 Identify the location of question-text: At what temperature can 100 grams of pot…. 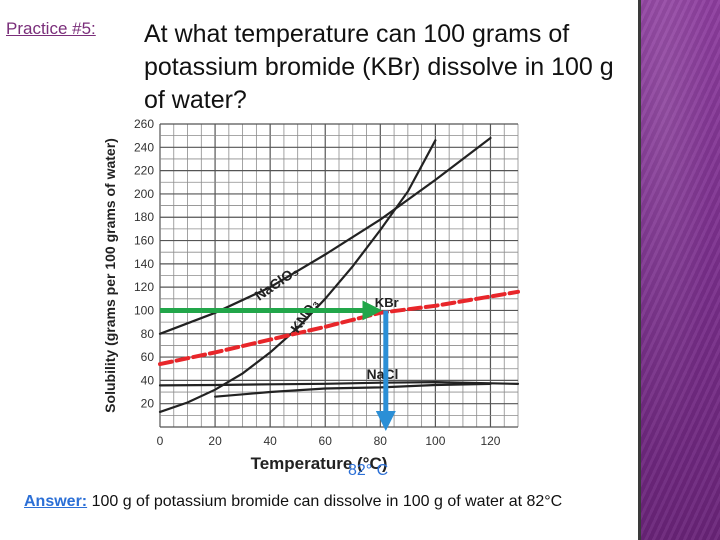
(379, 67).